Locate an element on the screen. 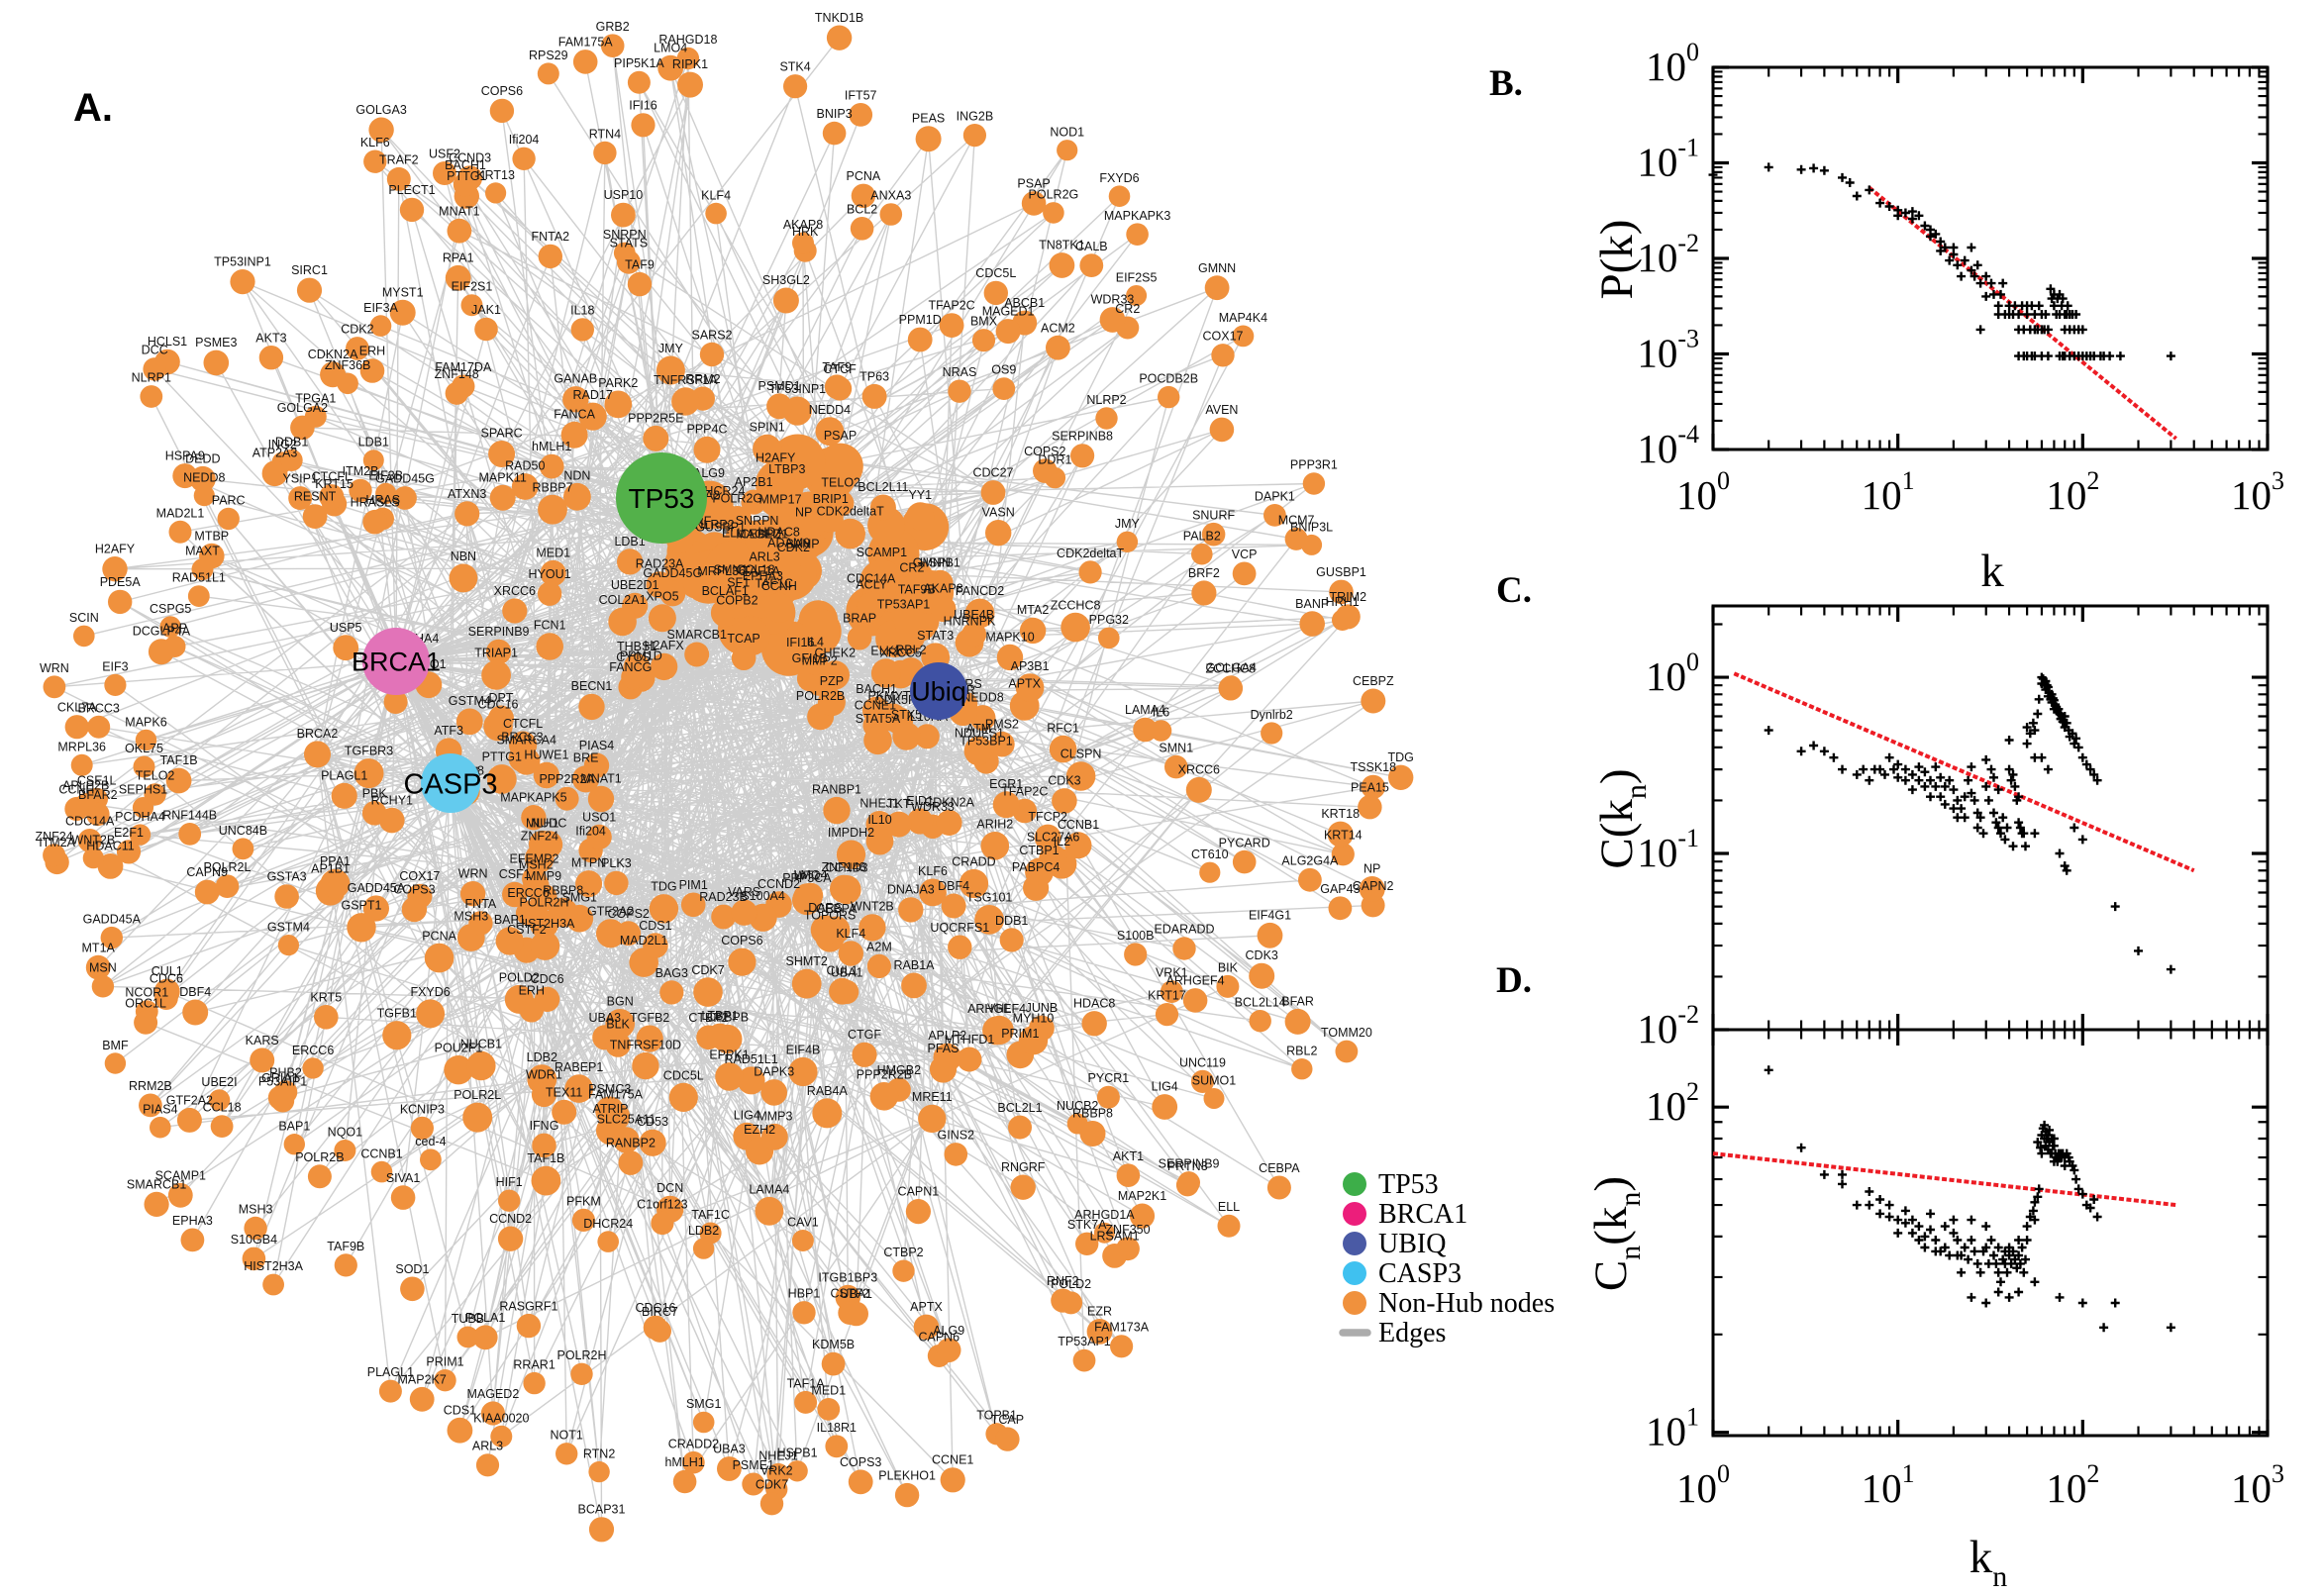 This screenshot has width=2323, height=1596. network-node-label: NOD1 is located at coordinates (1067, 133).